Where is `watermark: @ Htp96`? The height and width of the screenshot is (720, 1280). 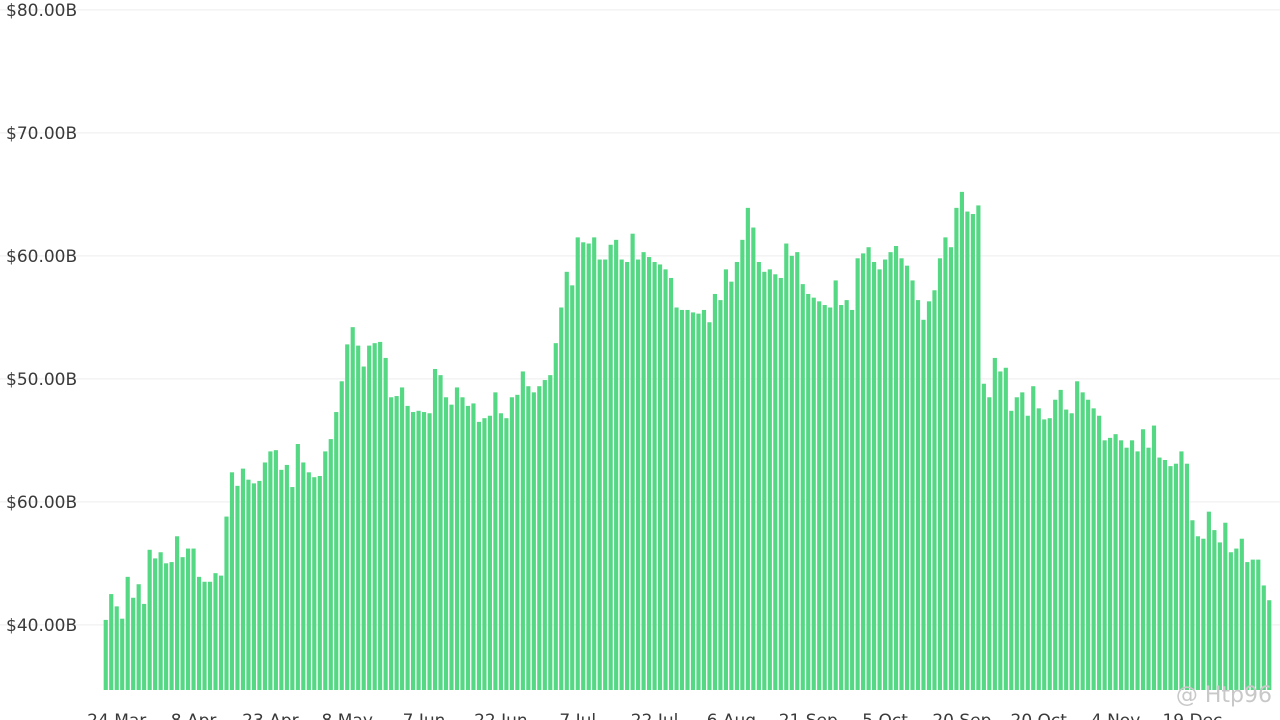 watermark: @ Htp96 is located at coordinates (1224, 695).